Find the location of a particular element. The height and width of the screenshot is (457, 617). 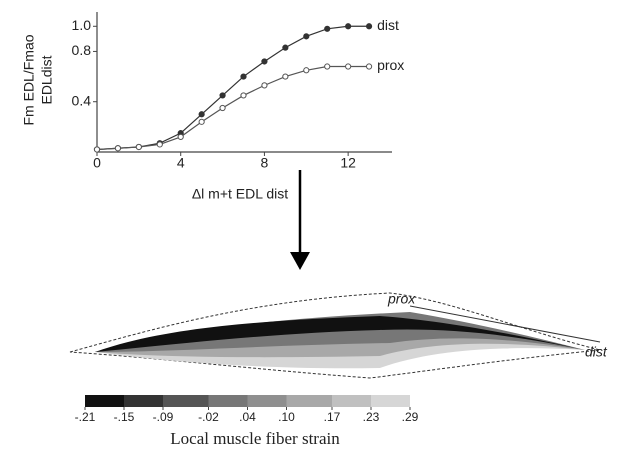

y-label: EDLdist is located at coordinates (47, 79).